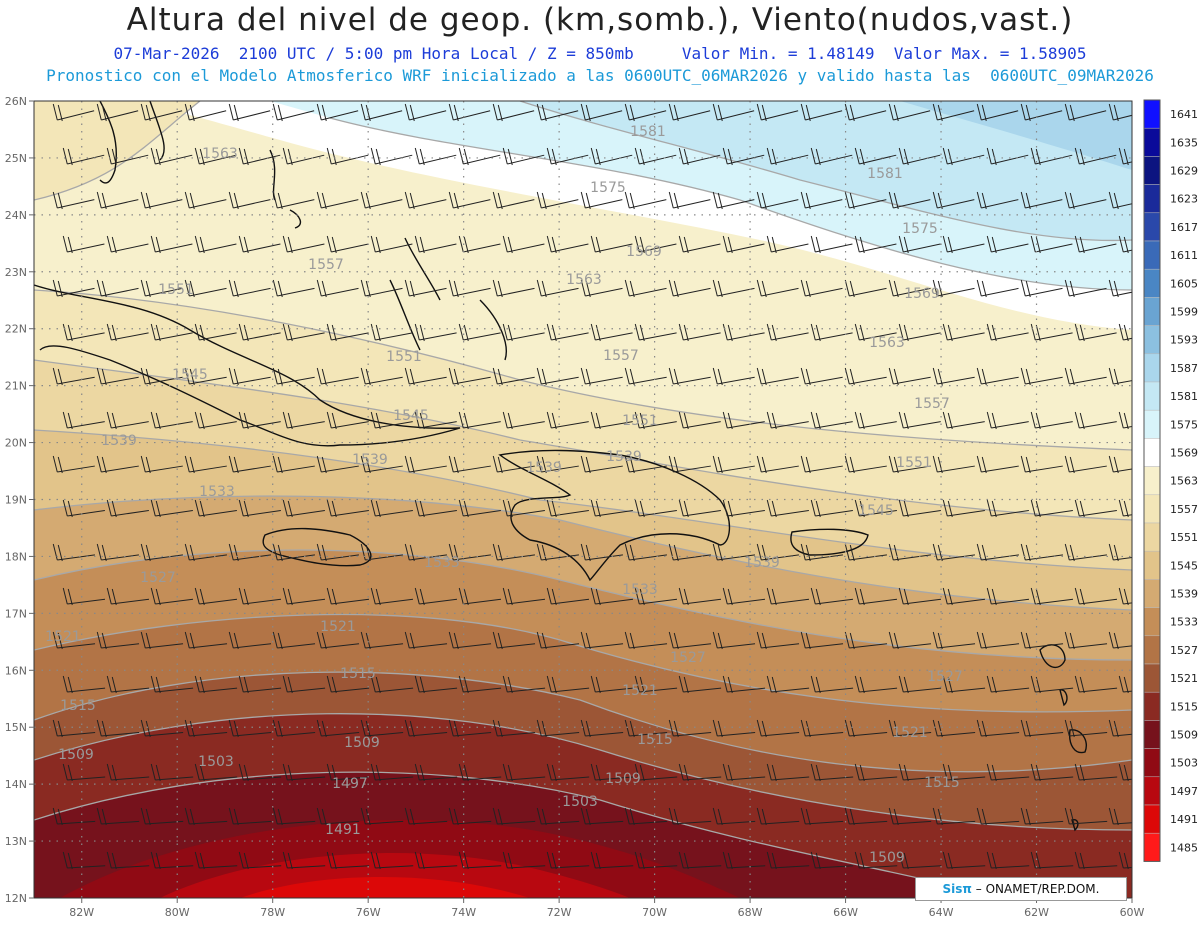 The height and width of the screenshot is (927, 1200). Describe the element at coordinates (1184, 622) in the screenshot. I see `colorbar-label: 1533` at that location.